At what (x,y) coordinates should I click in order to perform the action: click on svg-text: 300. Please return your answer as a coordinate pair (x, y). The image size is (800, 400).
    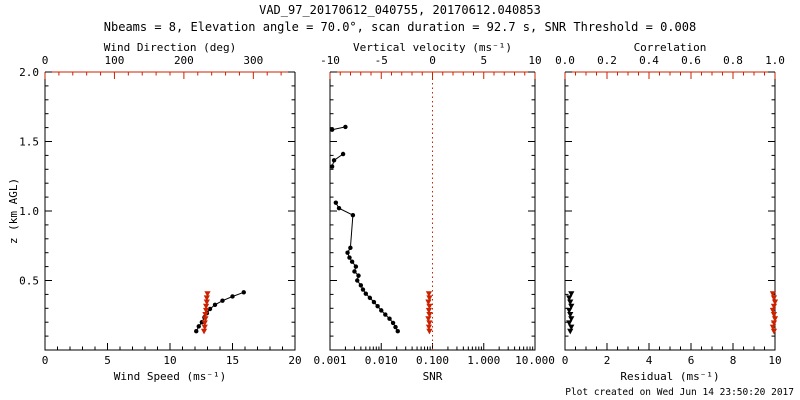
    Looking at the image, I should click on (253, 60).